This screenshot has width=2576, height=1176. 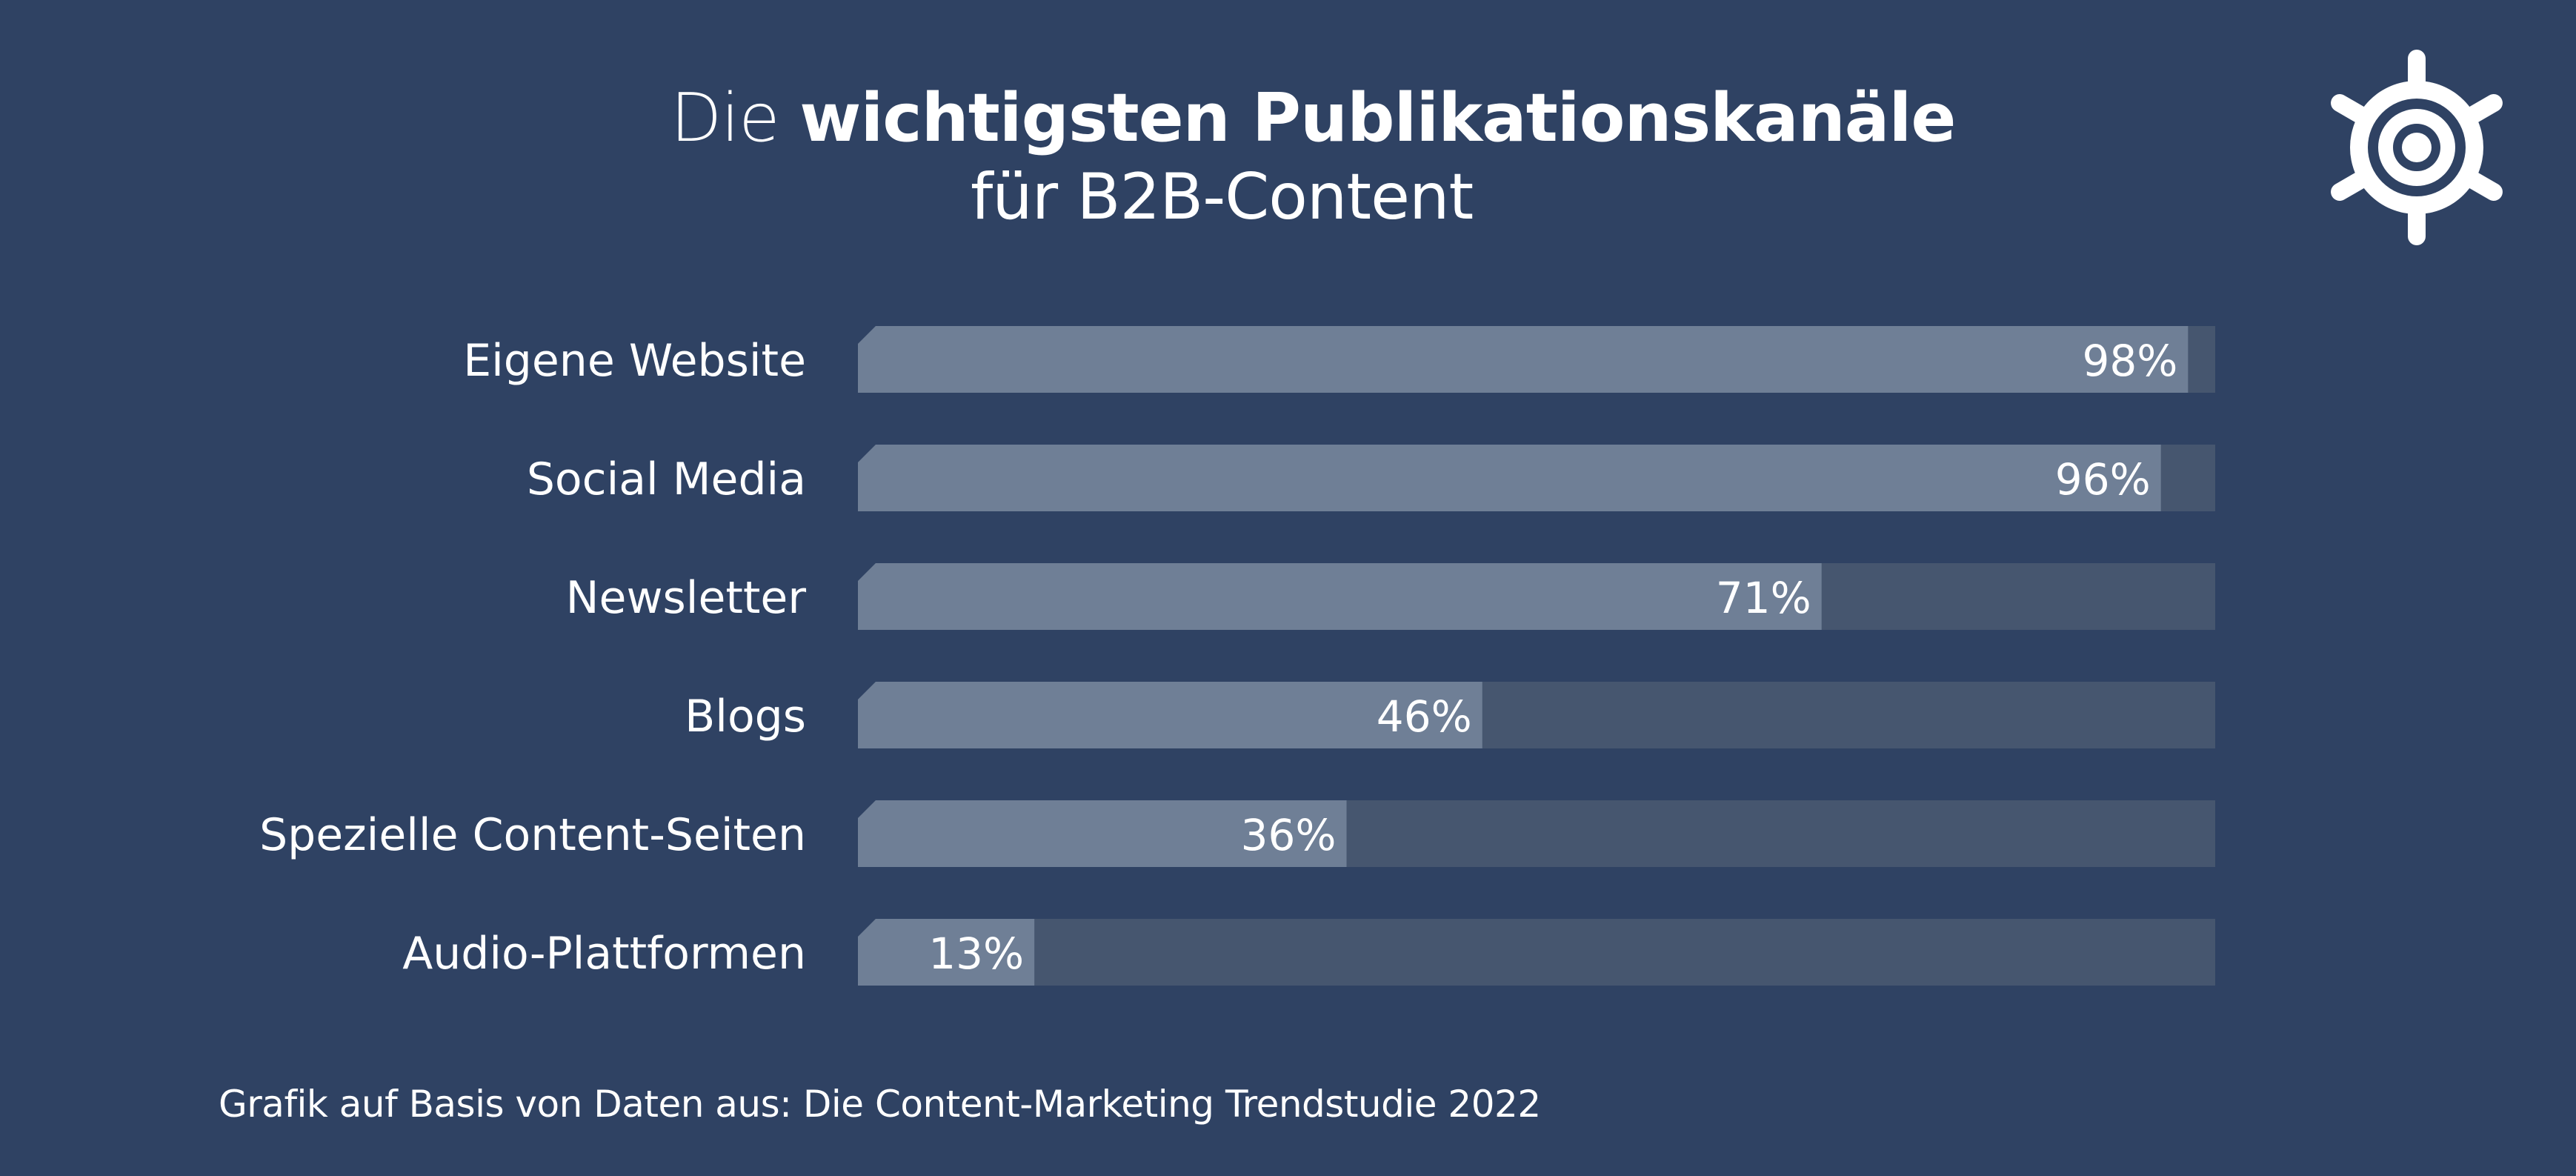 I want to click on title-prefix: Die, so click(x=725, y=118).